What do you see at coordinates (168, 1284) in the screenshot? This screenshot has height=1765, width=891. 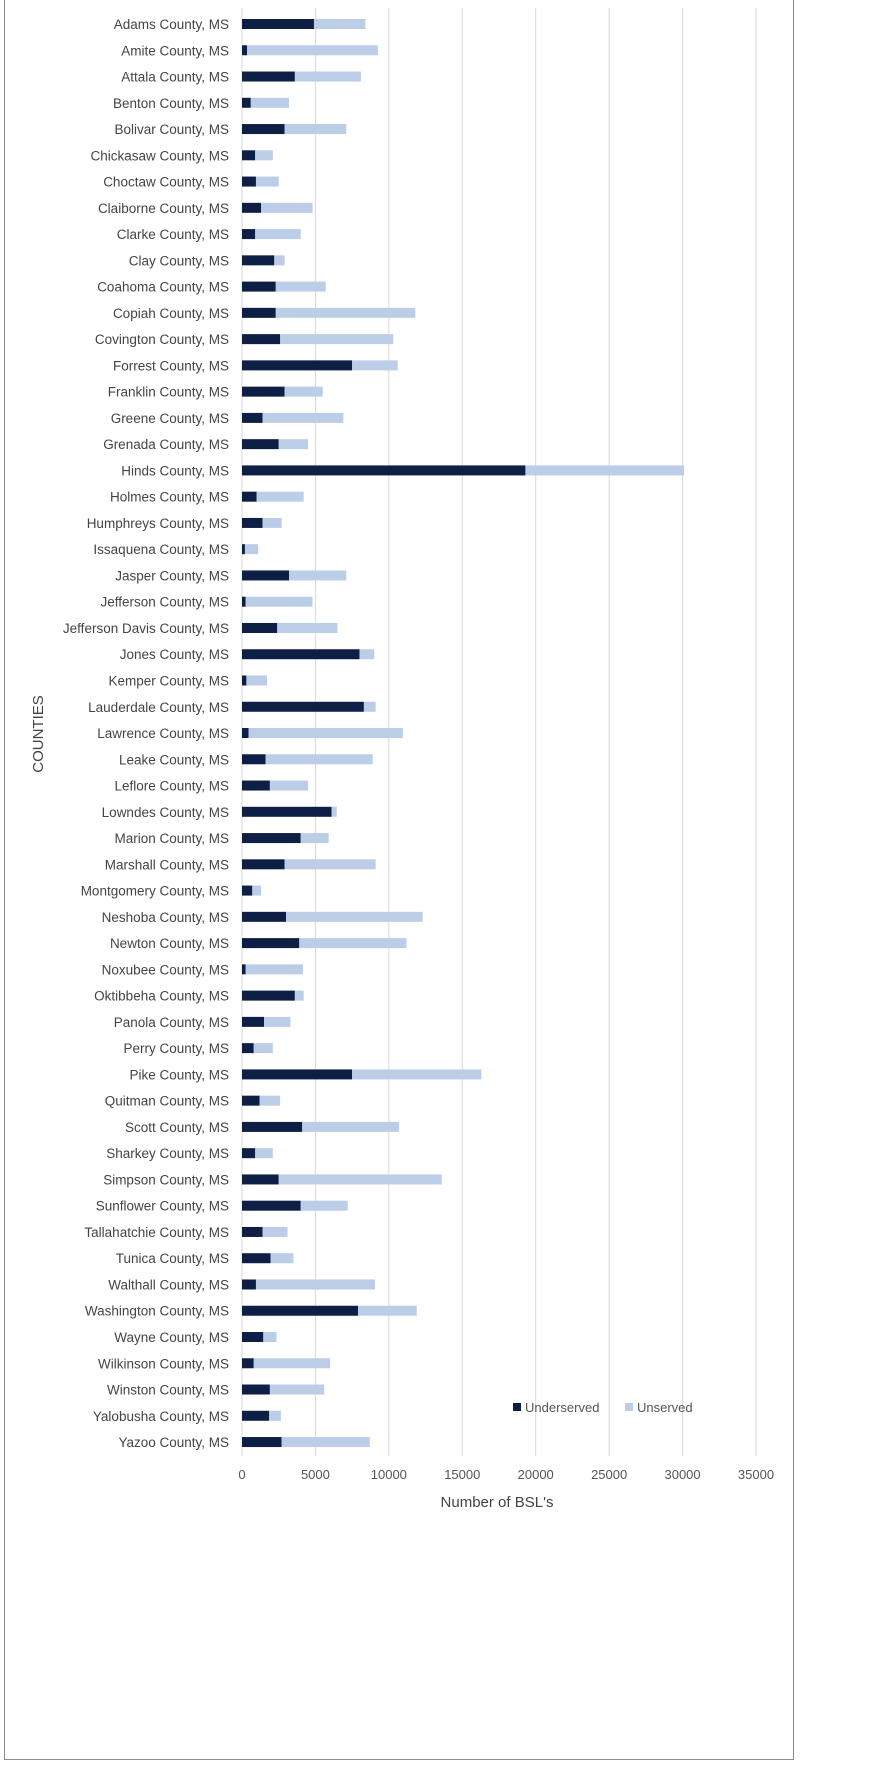 I see `category-label: Walthall County, MS` at bounding box center [168, 1284].